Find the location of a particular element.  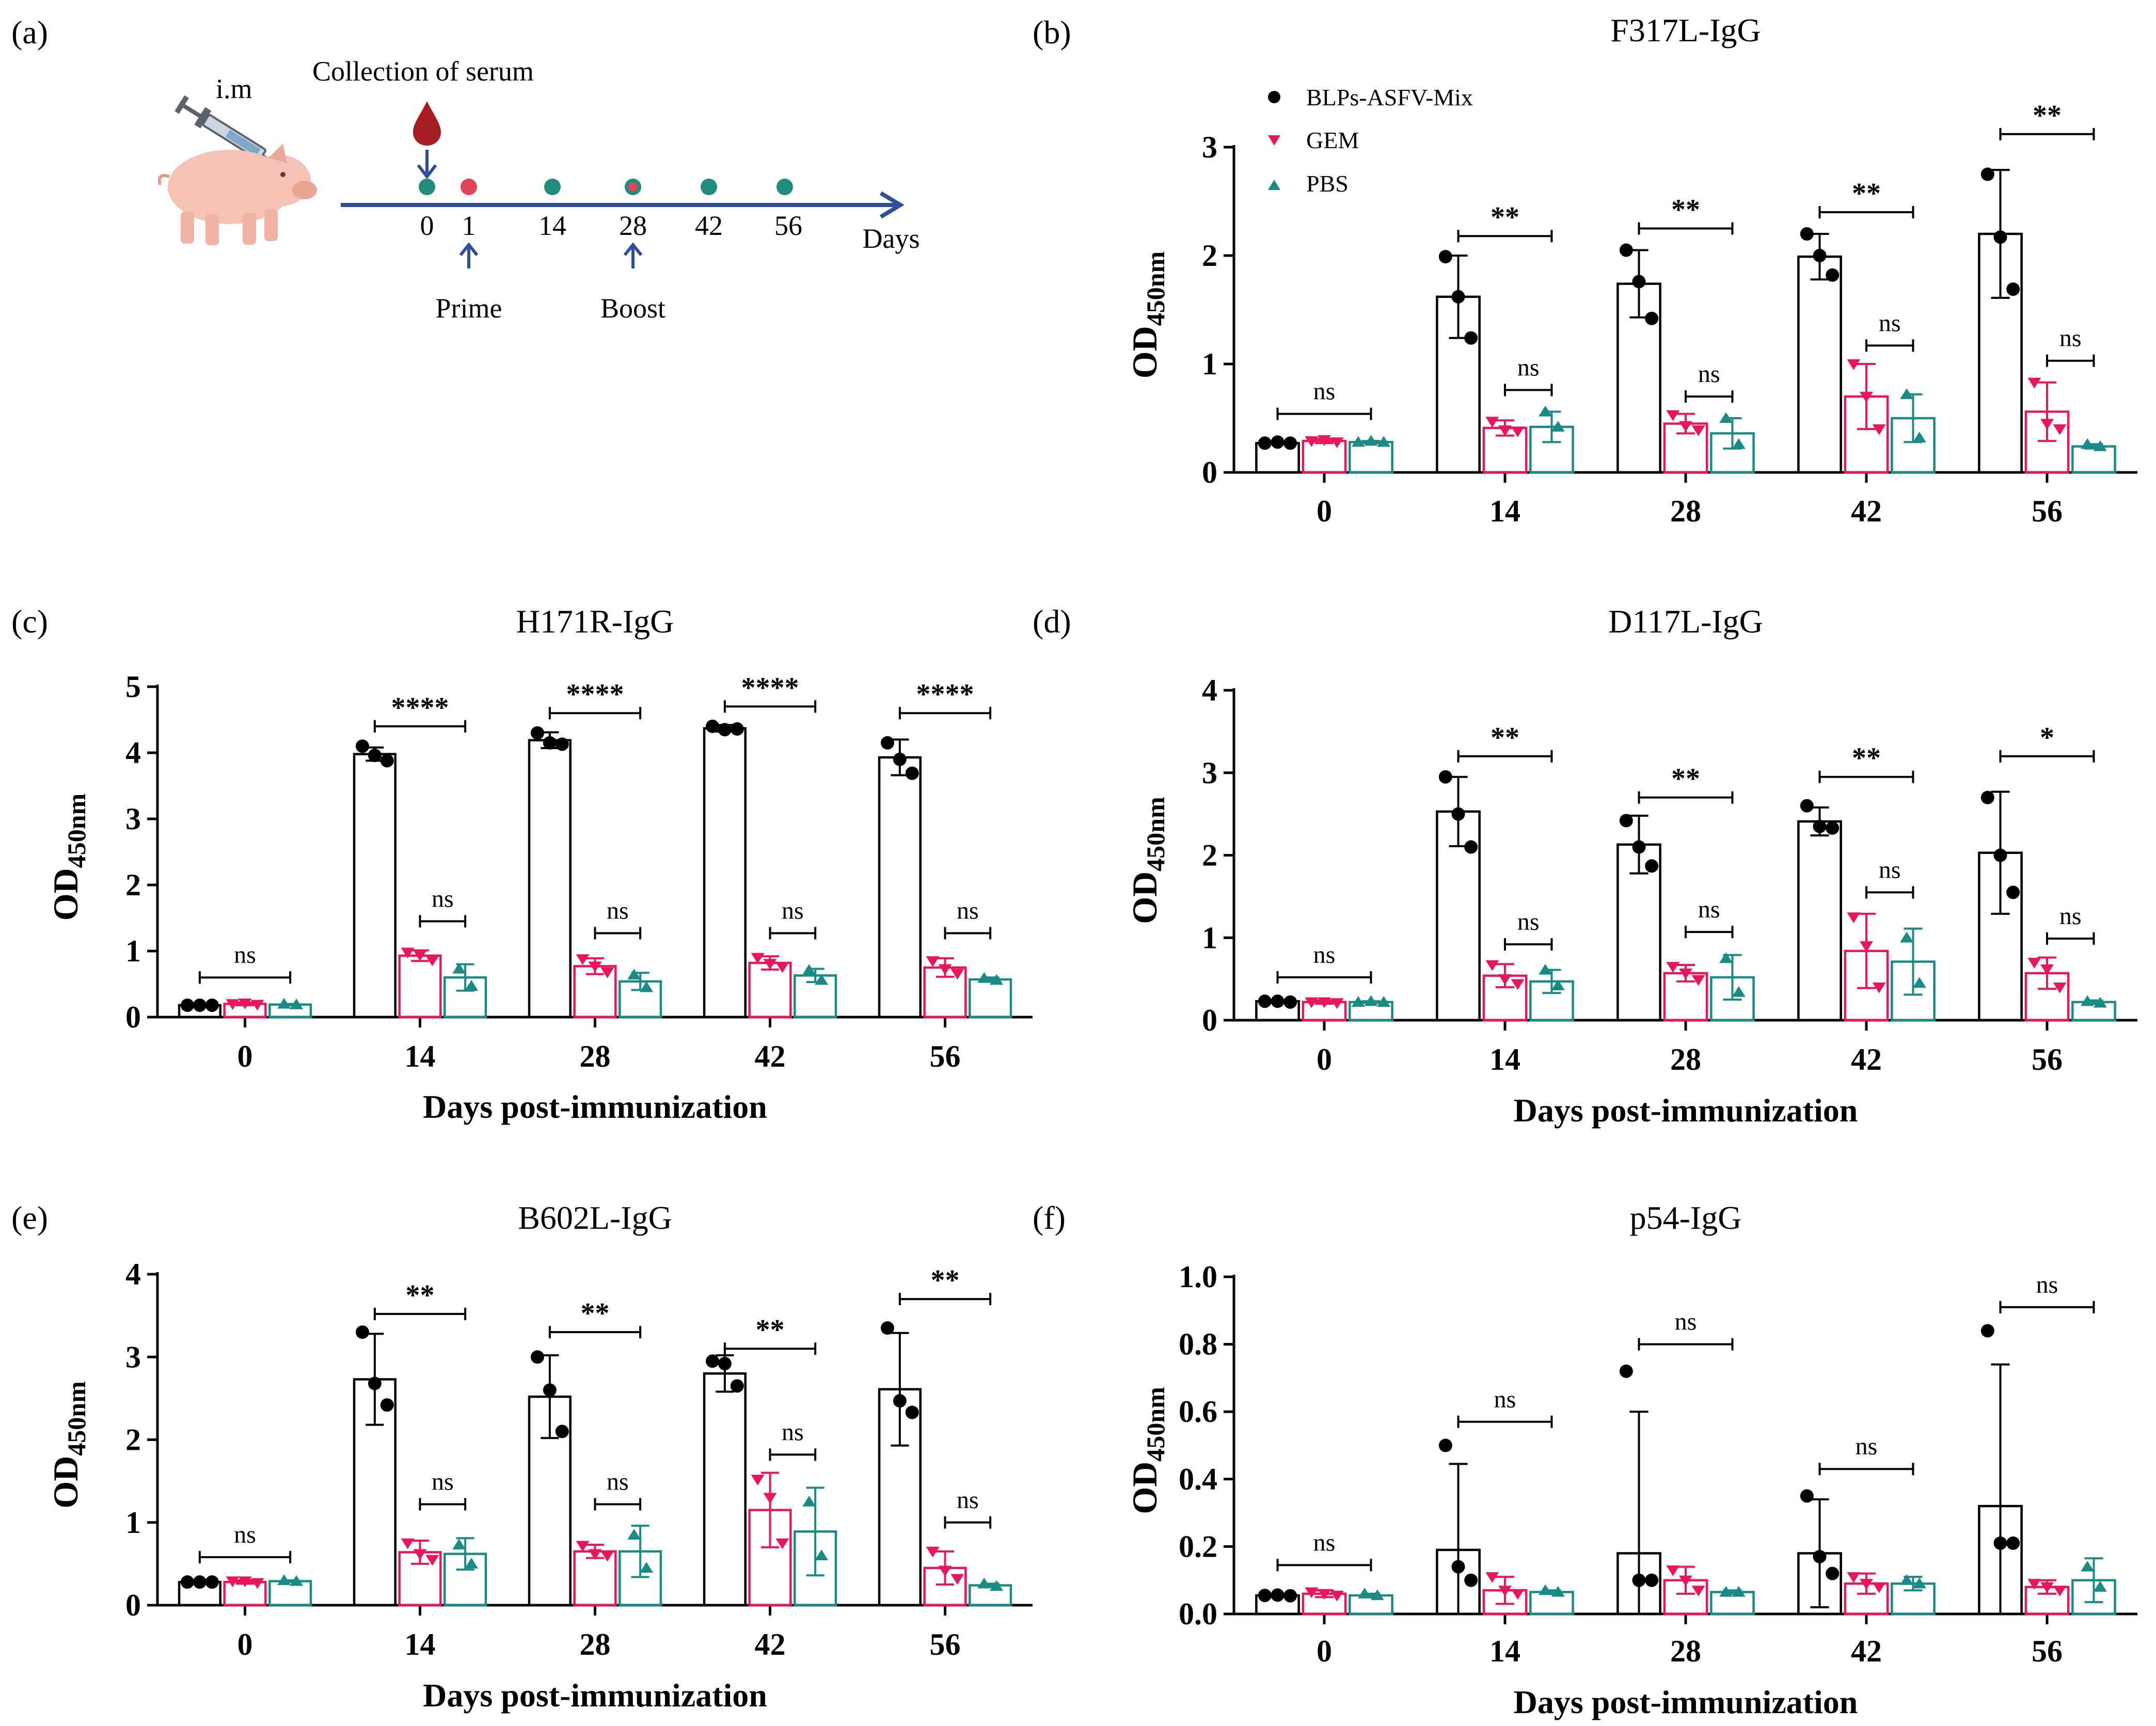

chart-title: p54-IgG is located at coordinates (1686, 1217).